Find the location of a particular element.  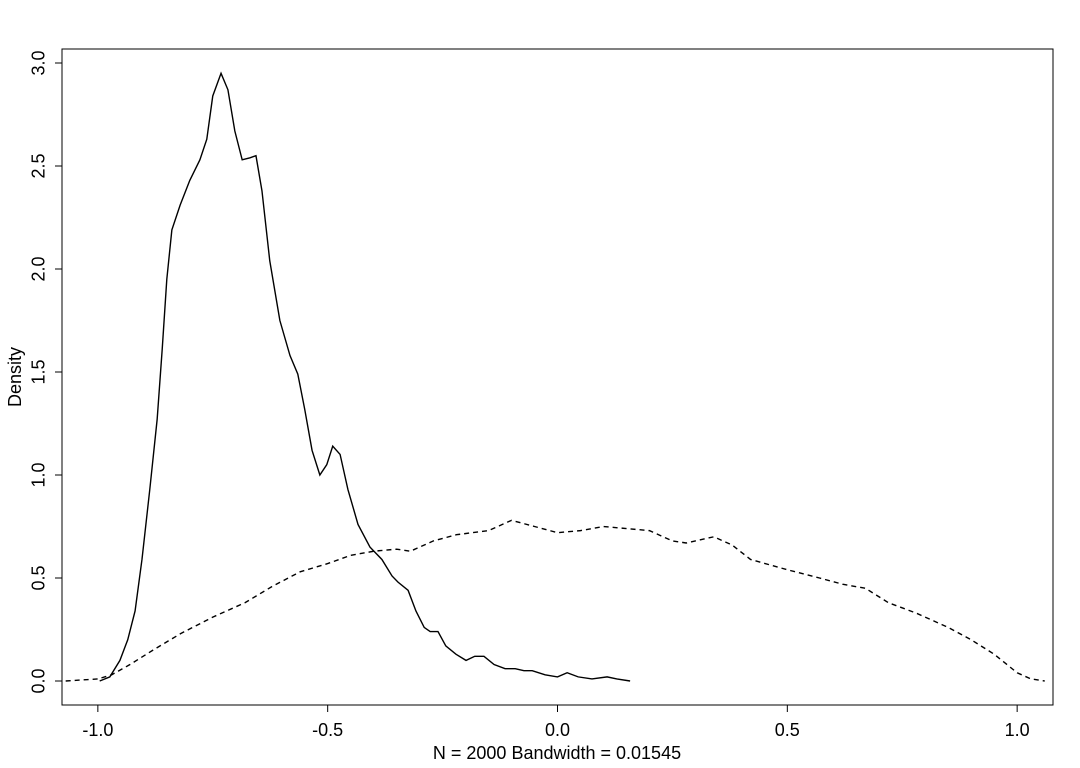

y-tick-label: 2.5 is located at coordinates (39, 165).